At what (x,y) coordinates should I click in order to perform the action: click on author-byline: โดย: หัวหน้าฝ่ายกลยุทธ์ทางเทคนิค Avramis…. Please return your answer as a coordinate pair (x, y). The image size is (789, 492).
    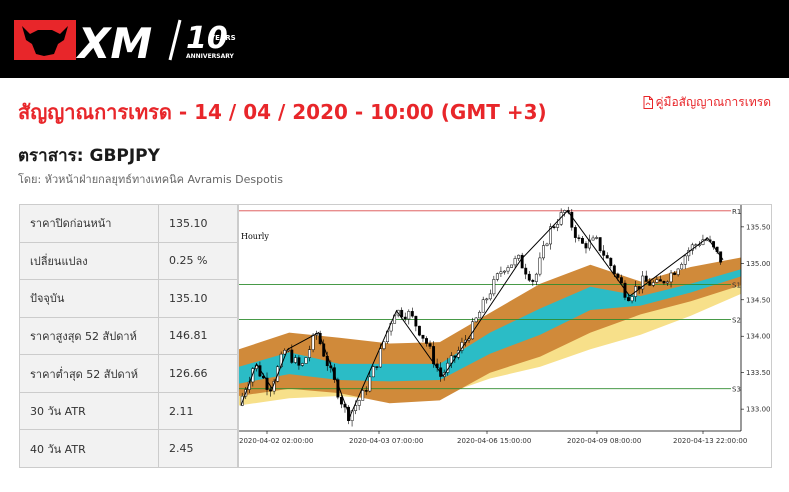
    Looking at the image, I should click on (150, 179).